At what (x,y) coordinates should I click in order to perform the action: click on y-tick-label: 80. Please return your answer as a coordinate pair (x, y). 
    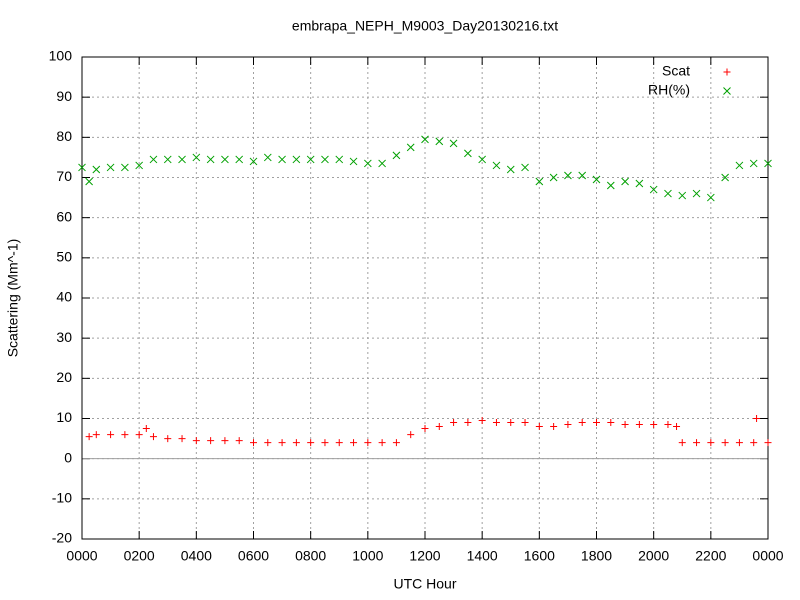
    Looking at the image, I should click on (64, 136).